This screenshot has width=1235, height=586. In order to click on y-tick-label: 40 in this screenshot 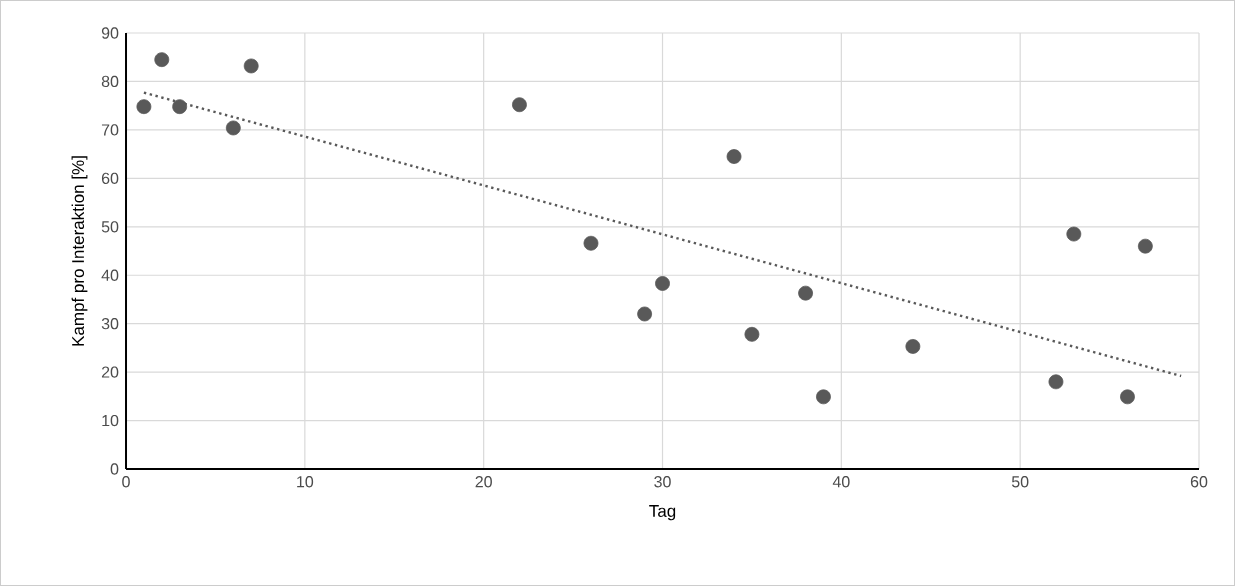, I will do `click(110, 275)`.